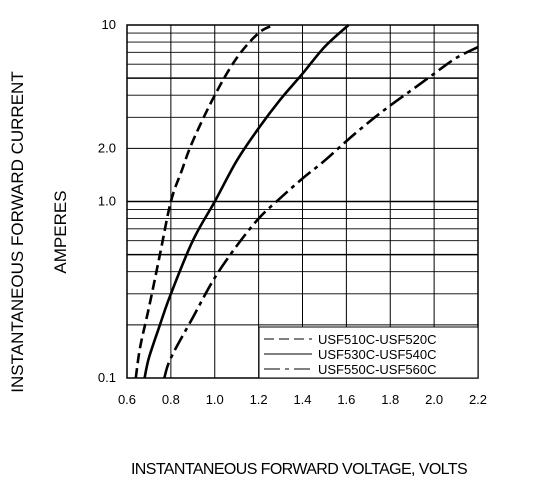  What do you see at coordinates (60, 231) in the screenshot?
I see `y-axis-unit: AMPERES` at bounding box center [60, 231].